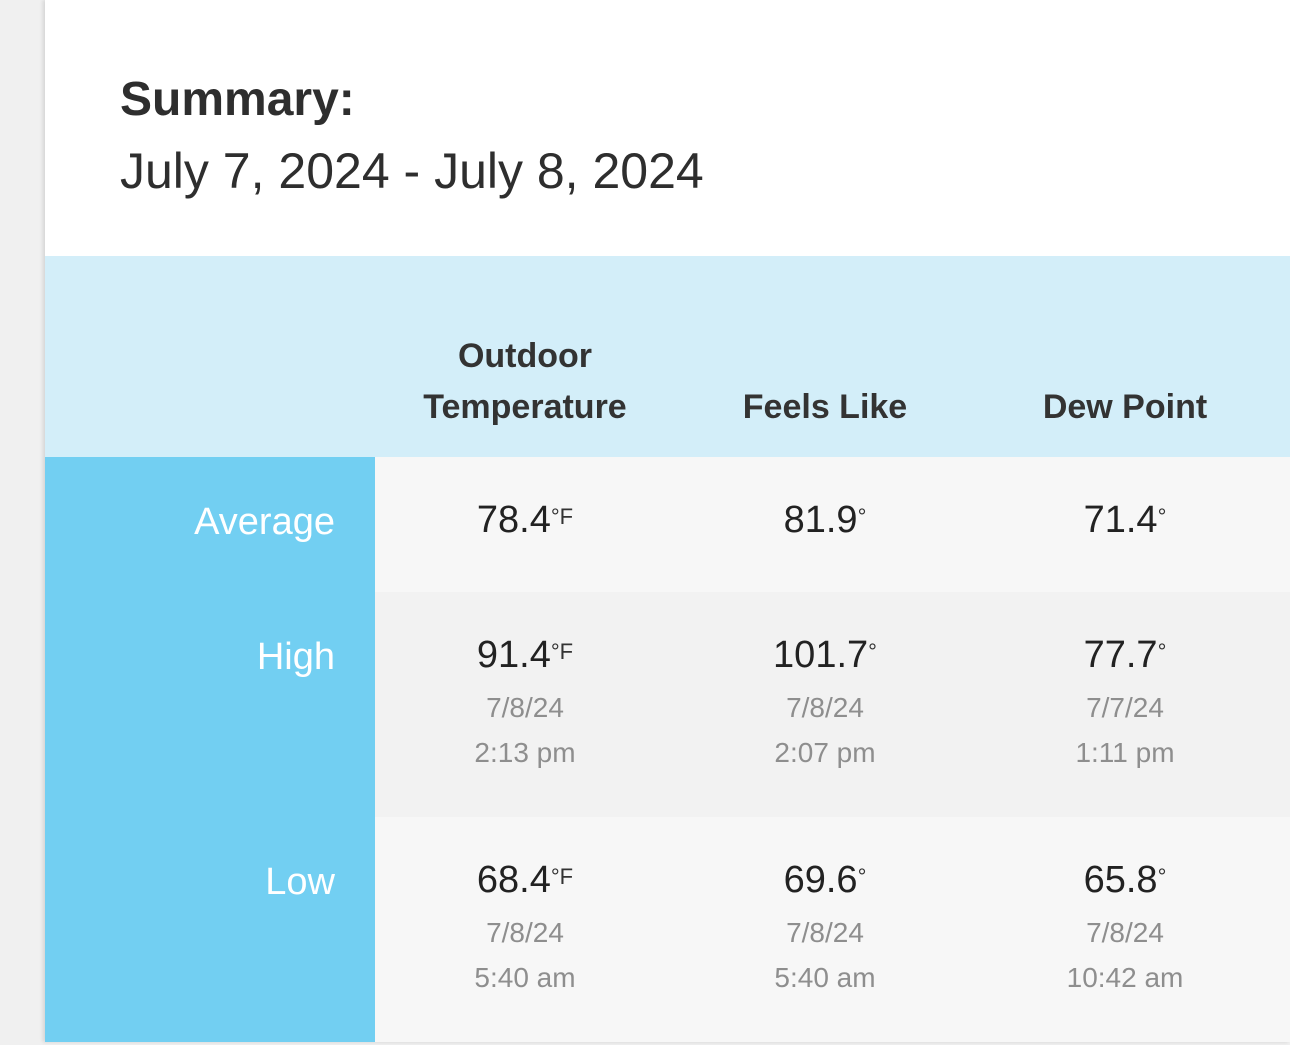  Describe the element at coordinates (1125, 752) in the screenshot. I see `time: 1:11 pm` at that location.